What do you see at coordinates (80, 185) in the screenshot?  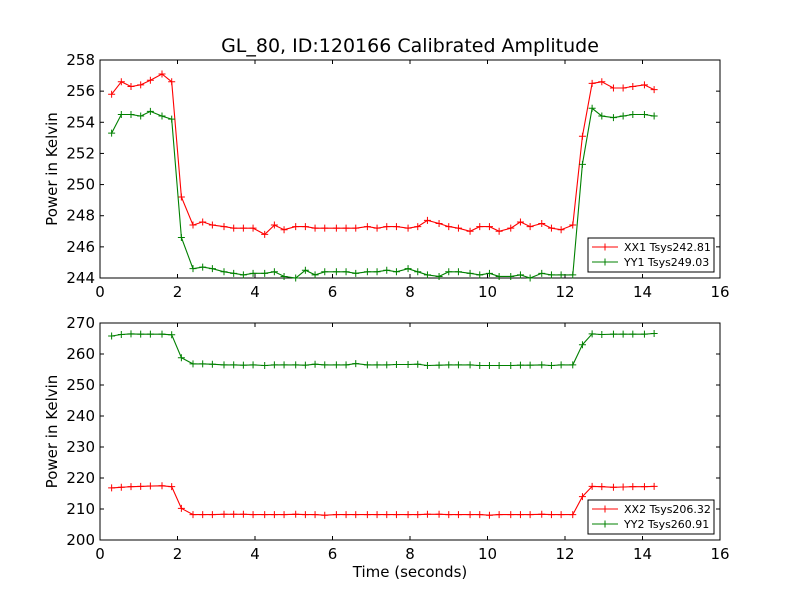 I see `y-tick-label: 250` at bounding box center [80, 185].